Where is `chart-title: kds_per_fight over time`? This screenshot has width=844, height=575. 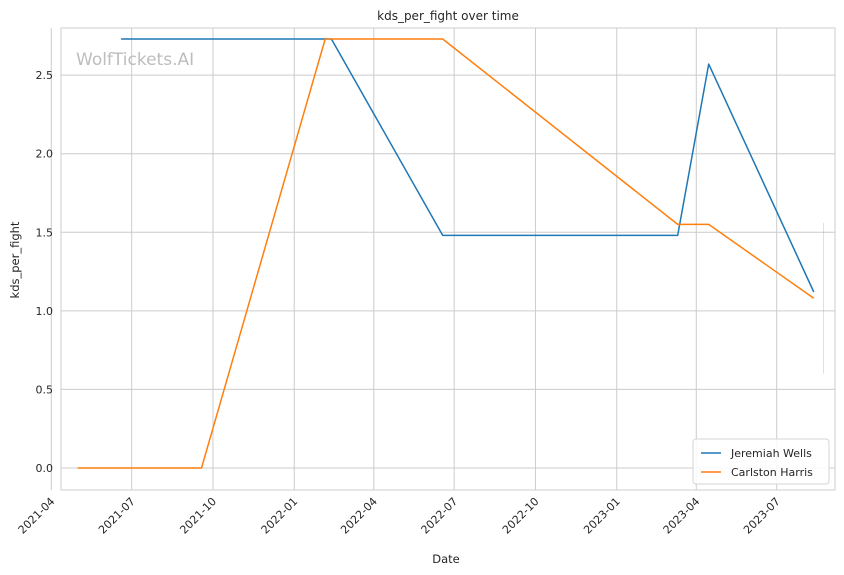 chart-title: kds_per_fight over time is located at coordinates (448, 16).